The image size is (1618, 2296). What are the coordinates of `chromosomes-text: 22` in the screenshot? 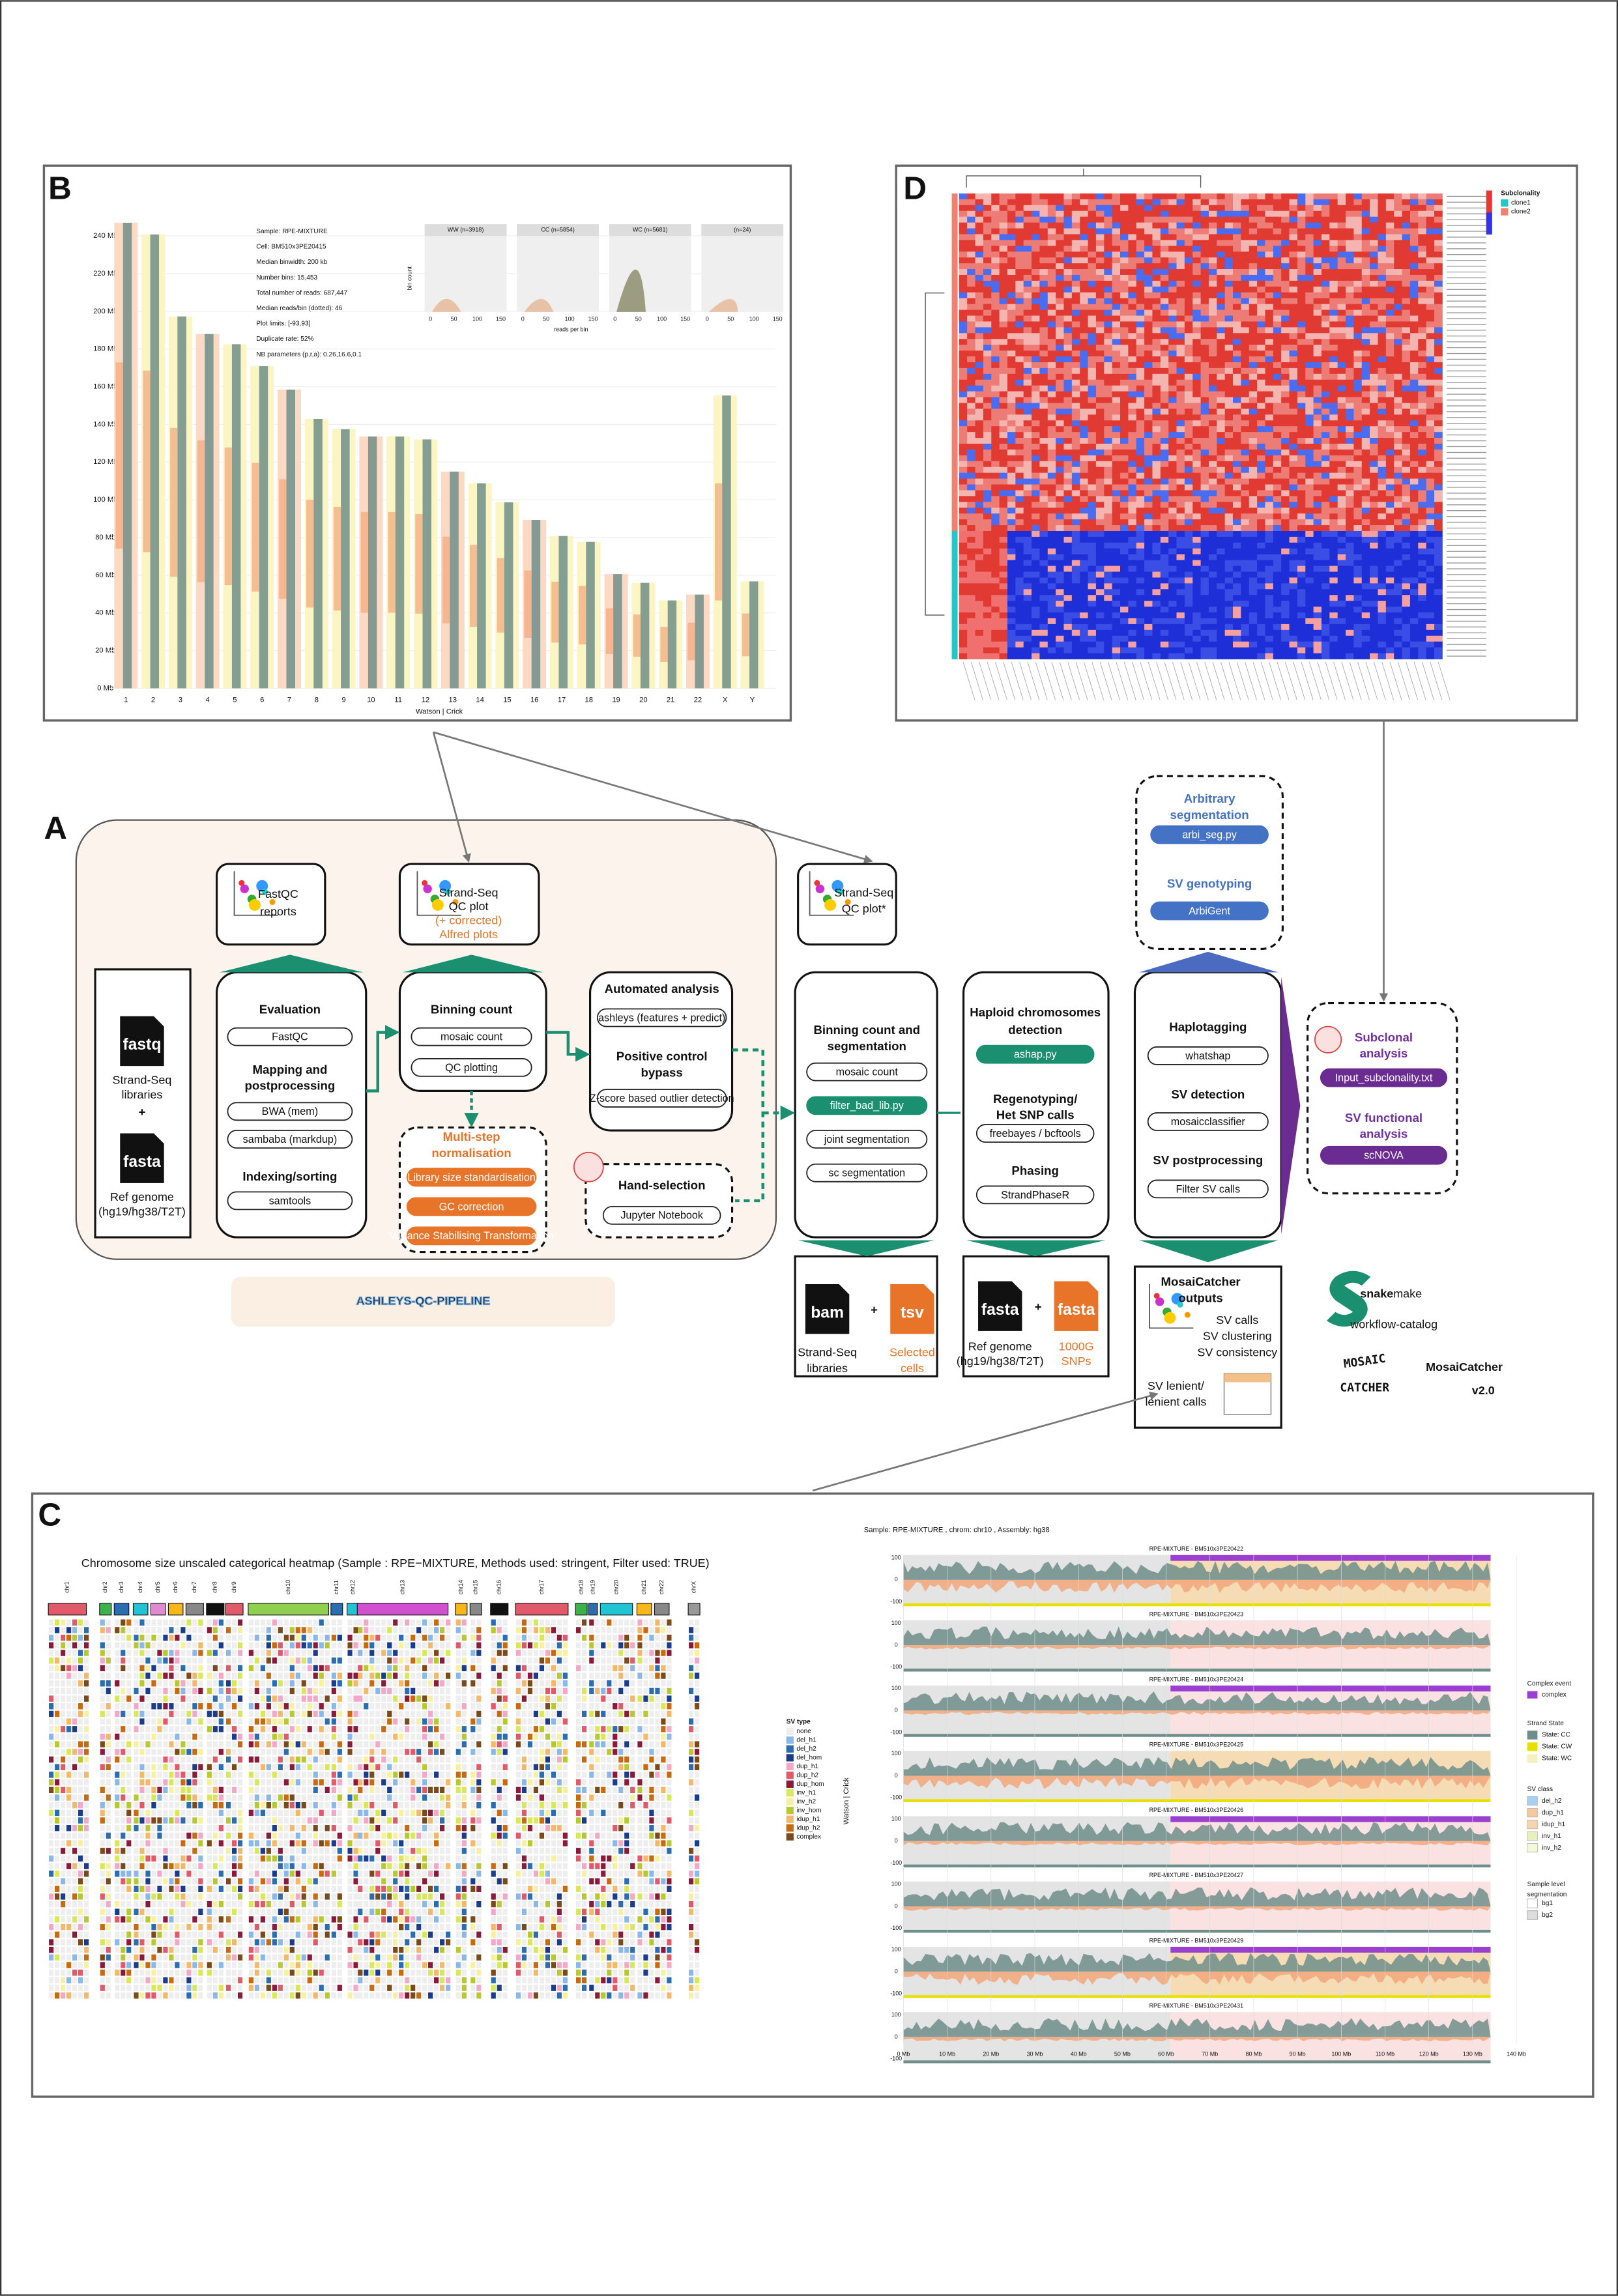 It's located at (698, 700).